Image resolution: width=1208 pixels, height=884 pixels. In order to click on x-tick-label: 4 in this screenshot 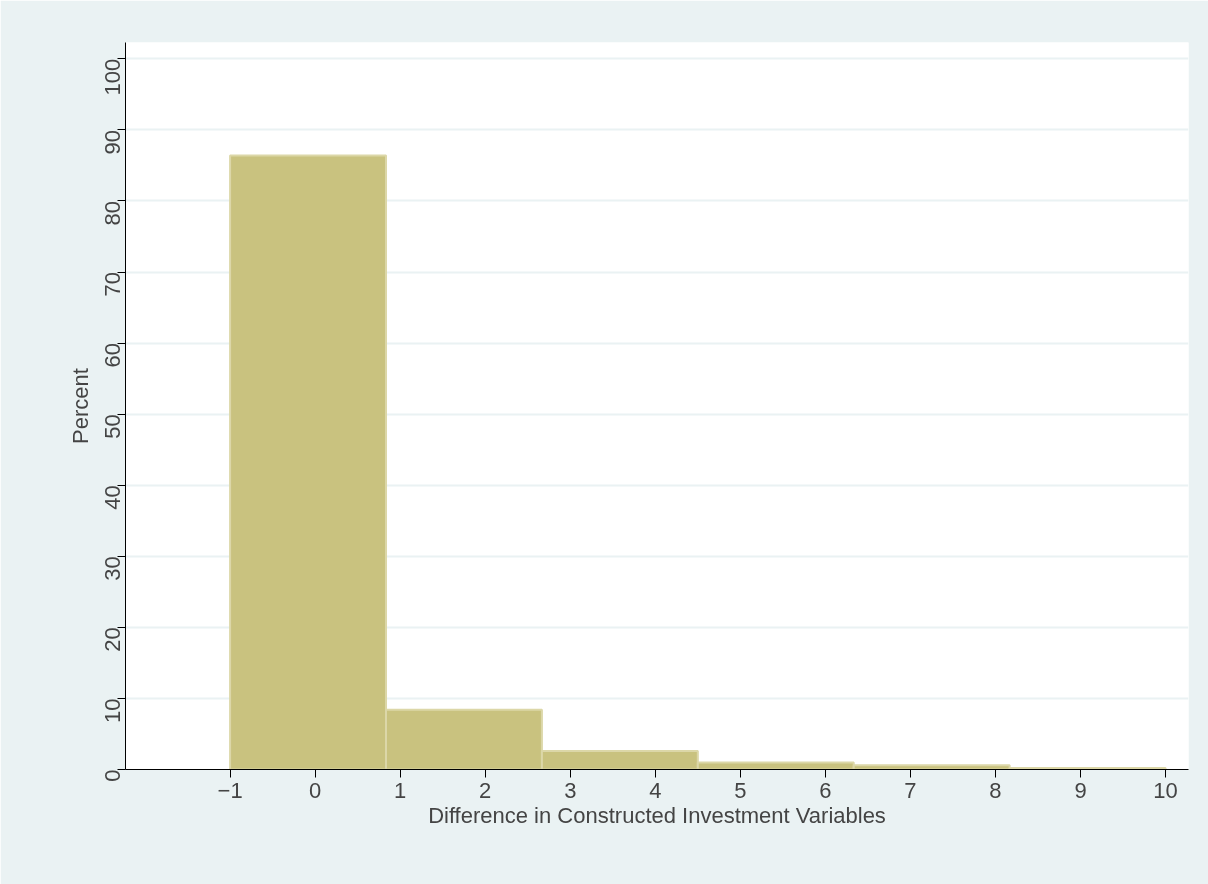, I will do `click(655, 790)`.